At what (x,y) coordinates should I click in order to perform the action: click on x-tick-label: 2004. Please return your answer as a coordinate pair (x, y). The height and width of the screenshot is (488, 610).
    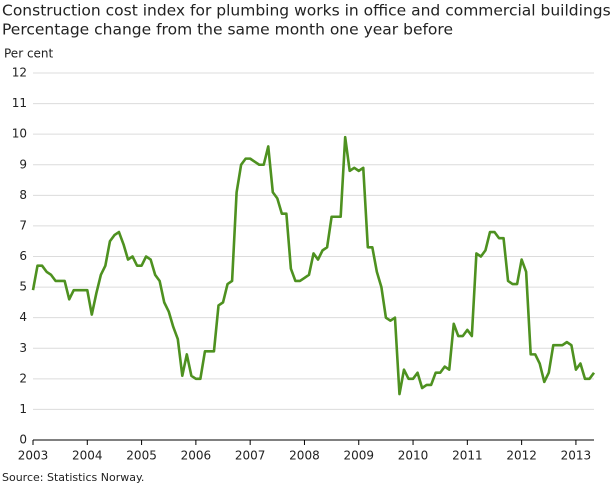
    Looking at the image, I should click on (87, 456).